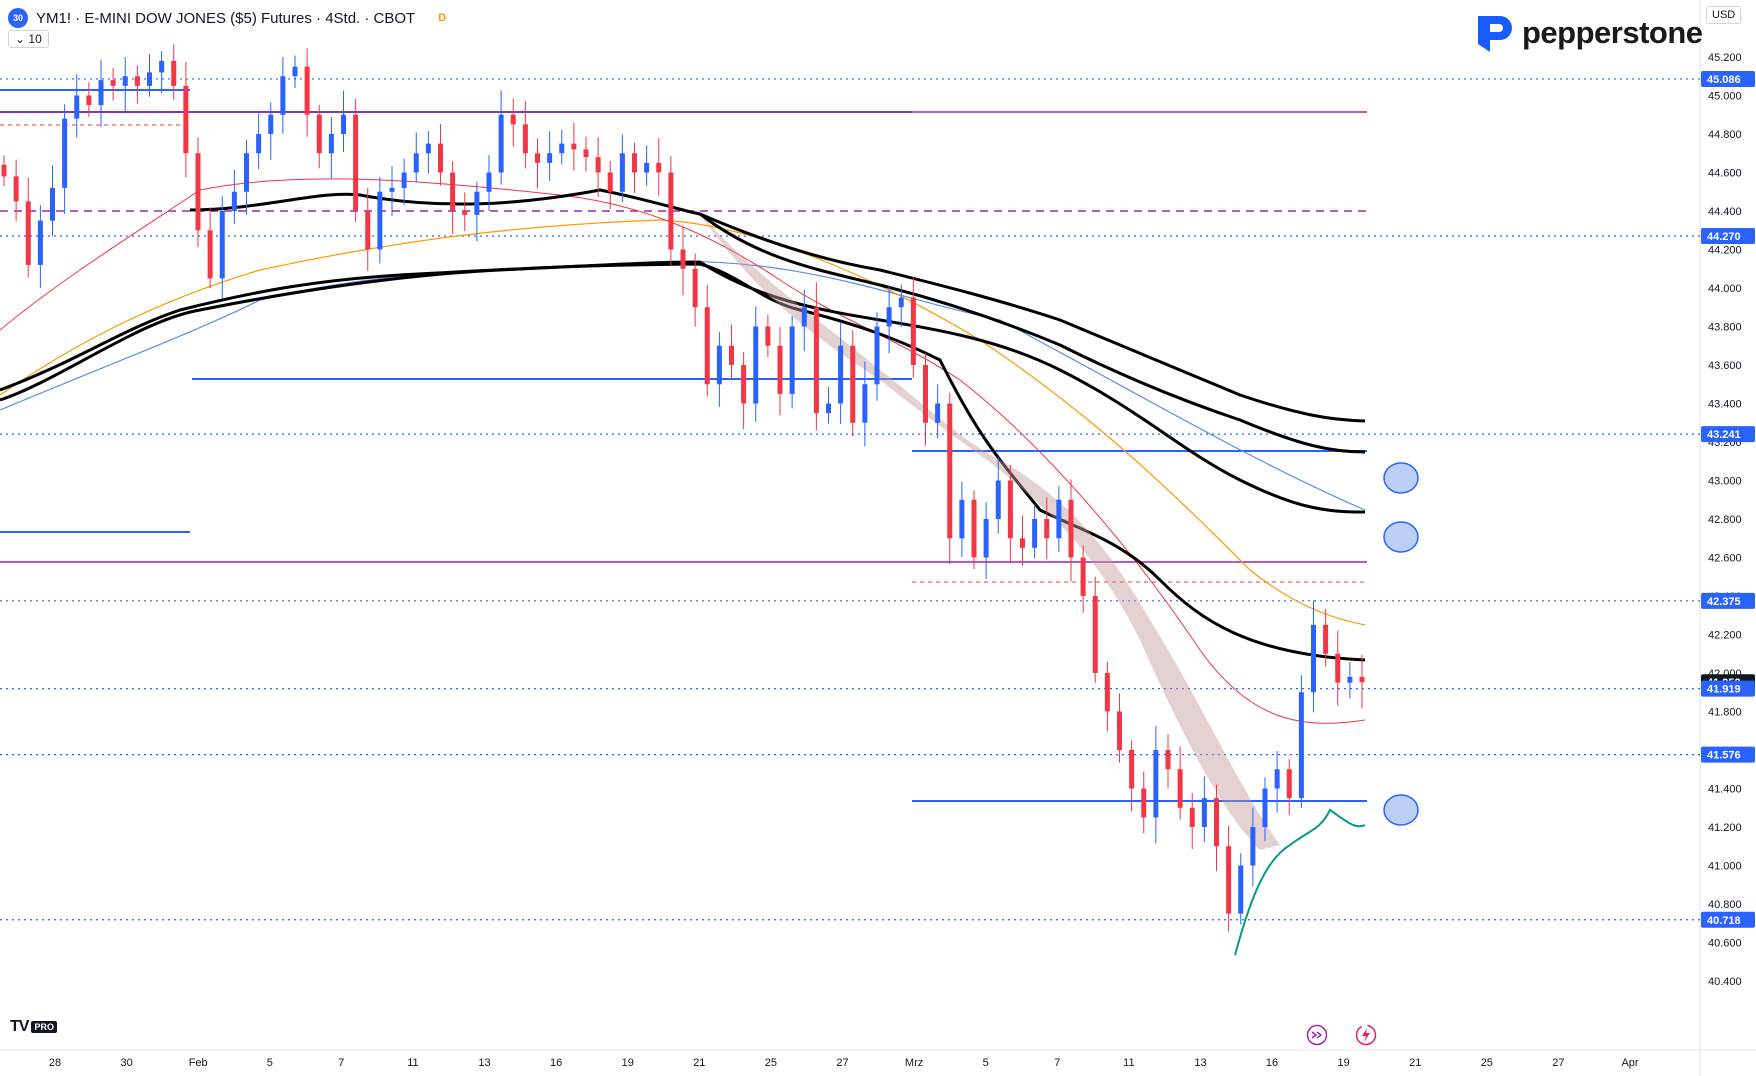 This screenshot has height=1076, width=1756. Describe the element at coordinates (341, 1063) in the screenshot. I see `x-tick-label: 7` at that location.